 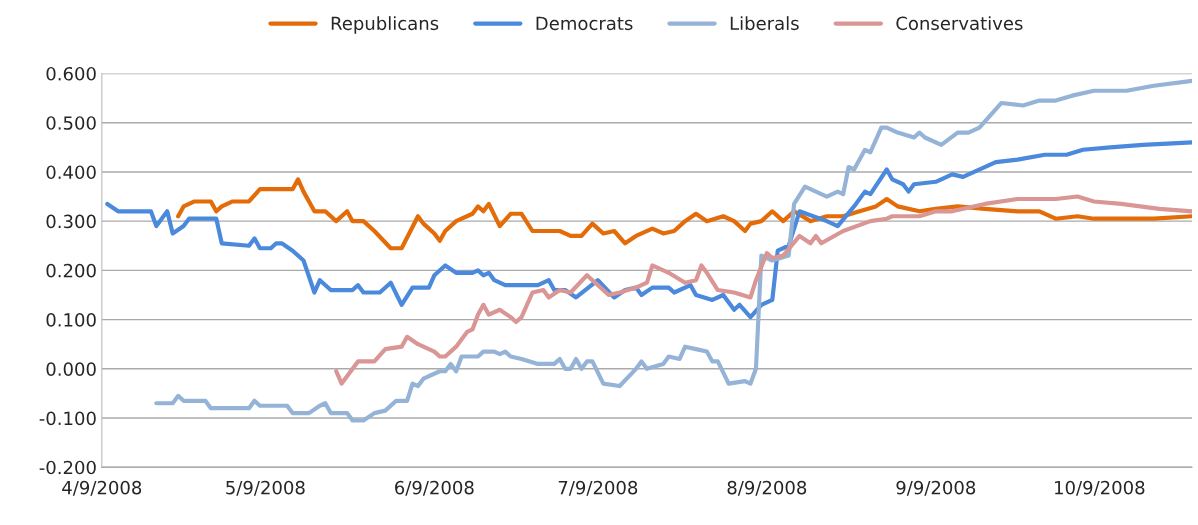 I want to click on x-tick-label: 7/9/2008, so click(x=598, y=488).